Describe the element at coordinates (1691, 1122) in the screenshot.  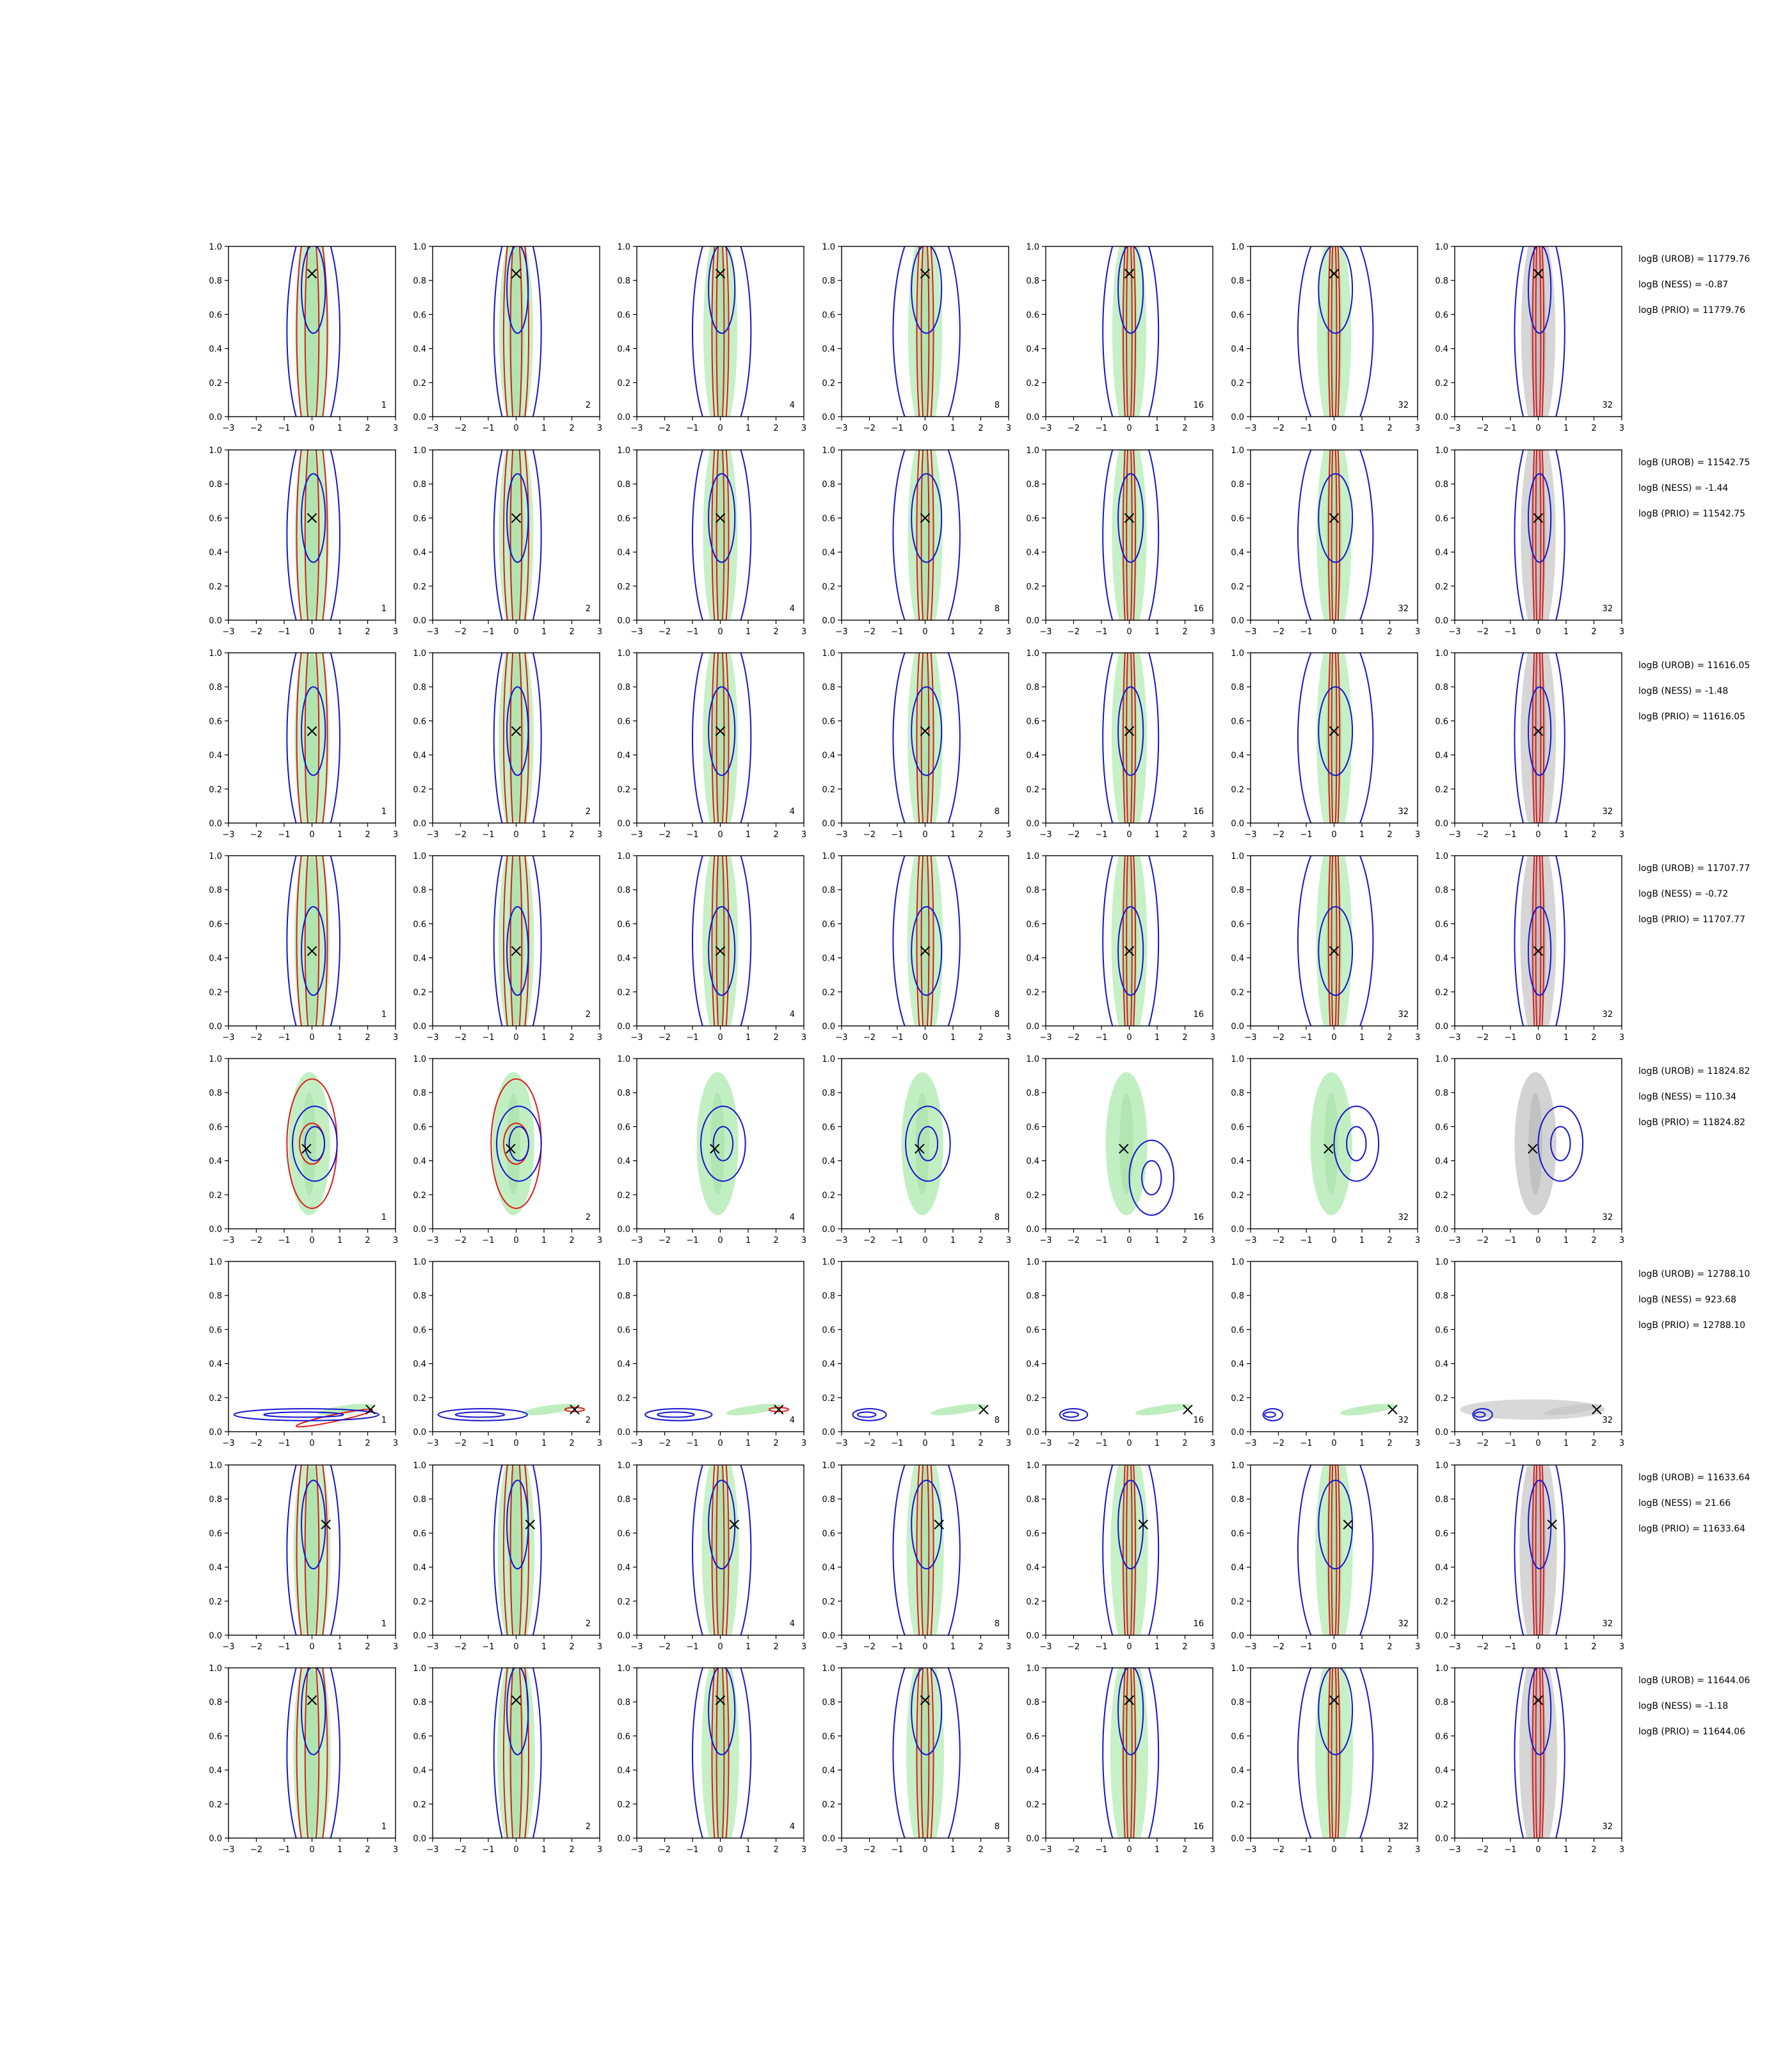
I see `logb-text: logB (PRIO) = 11824.82` at that location.